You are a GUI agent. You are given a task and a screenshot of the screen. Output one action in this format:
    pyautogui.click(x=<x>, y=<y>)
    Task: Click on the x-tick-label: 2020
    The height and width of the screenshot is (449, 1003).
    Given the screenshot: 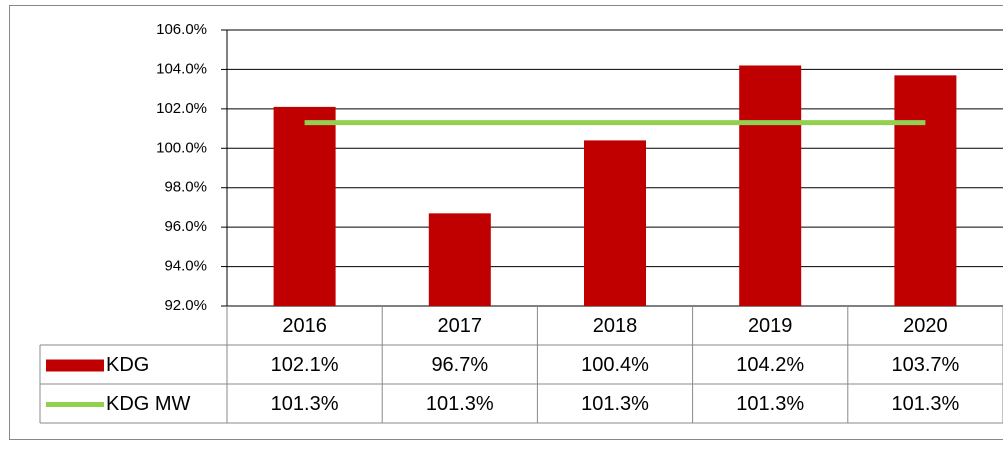 What is the action you would take?
    pyautogui.click(x=925, y=326)
    